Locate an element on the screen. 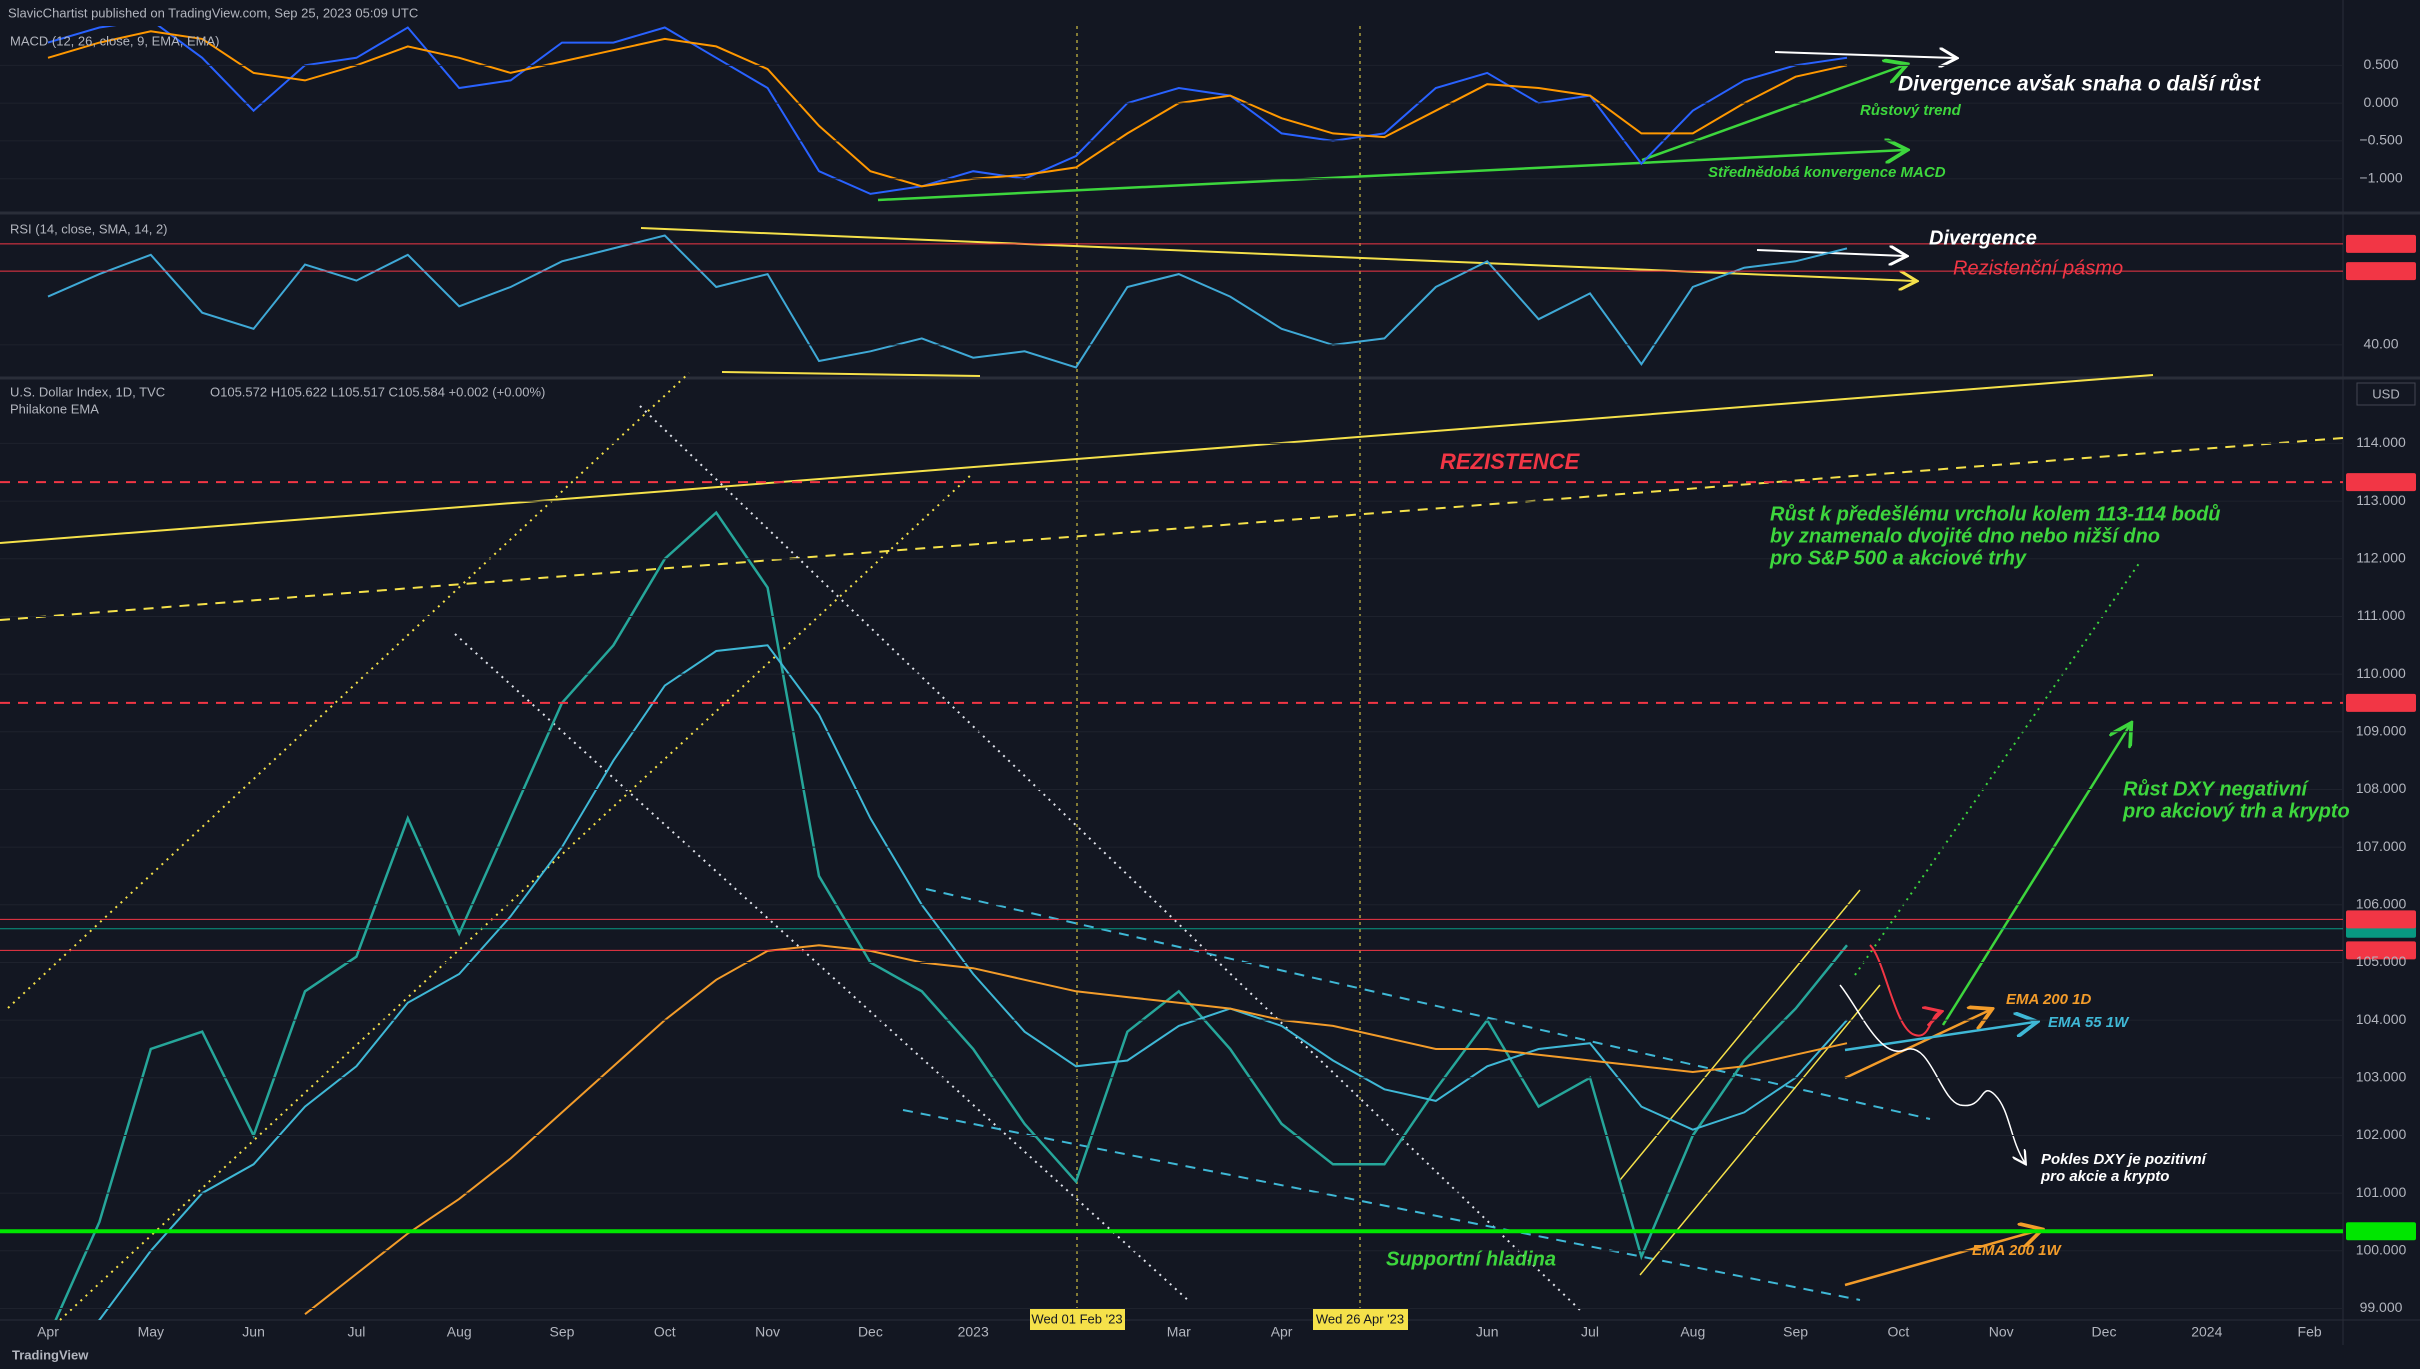 The height and width of the screenshot is (1369, 2420). y-tick-label: 111.000 is located at coordinates (2381, 615).